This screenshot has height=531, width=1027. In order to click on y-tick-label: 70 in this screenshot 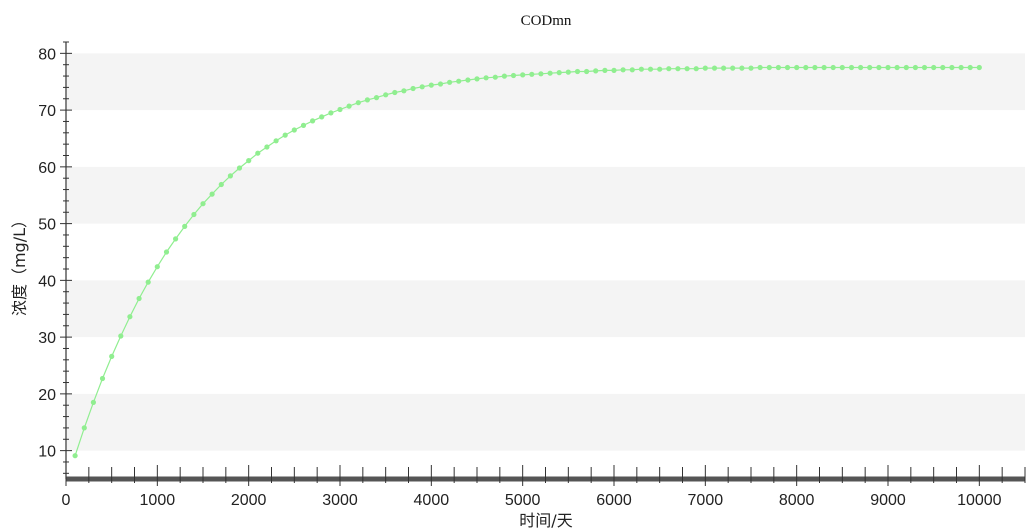, I will do `click(47, 111)`.